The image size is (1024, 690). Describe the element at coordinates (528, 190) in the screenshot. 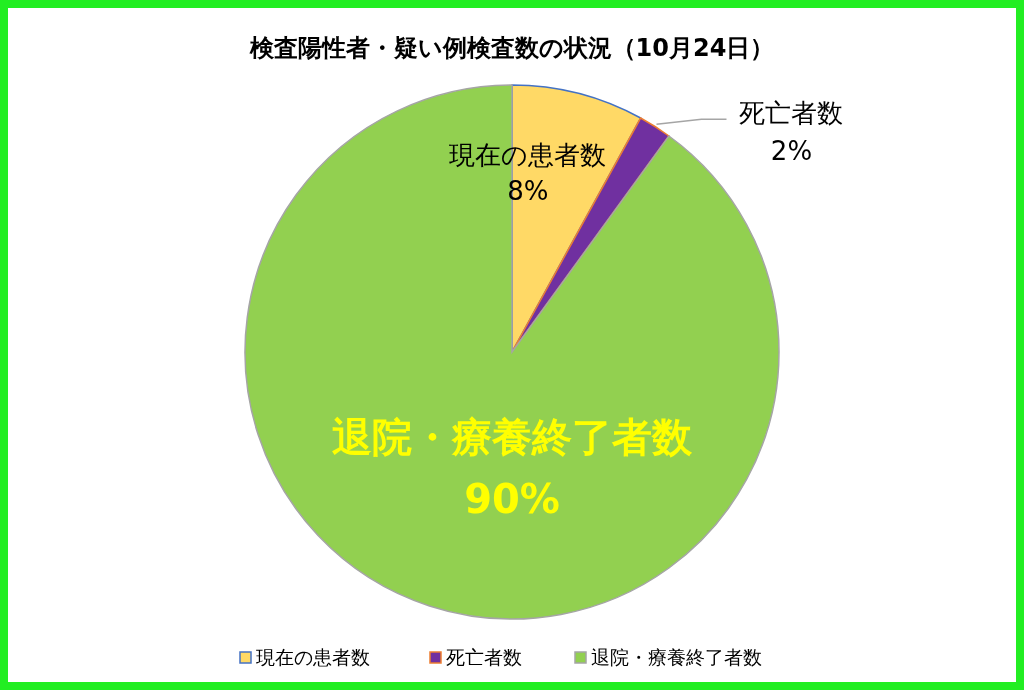

I see `data-label: 8%` at that location.